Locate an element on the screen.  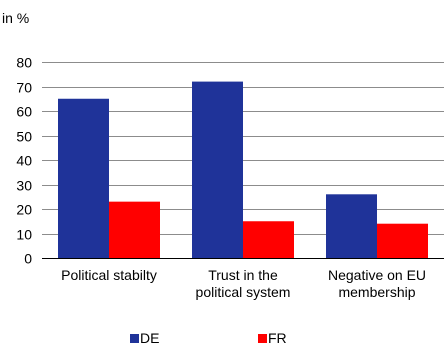
x-tick-label: Political stabilty is located at coordinates (109, 275).